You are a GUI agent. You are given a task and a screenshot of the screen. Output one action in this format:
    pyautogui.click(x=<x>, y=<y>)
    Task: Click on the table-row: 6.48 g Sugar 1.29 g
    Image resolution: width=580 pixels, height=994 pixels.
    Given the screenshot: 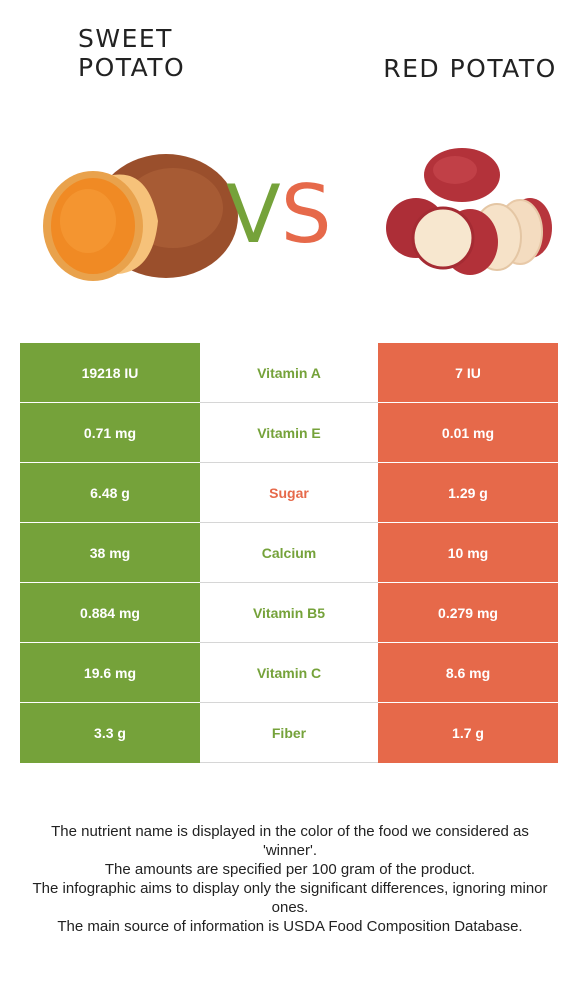 What is the action you would take?
    pyautogui.click(x=289, y=493)
    